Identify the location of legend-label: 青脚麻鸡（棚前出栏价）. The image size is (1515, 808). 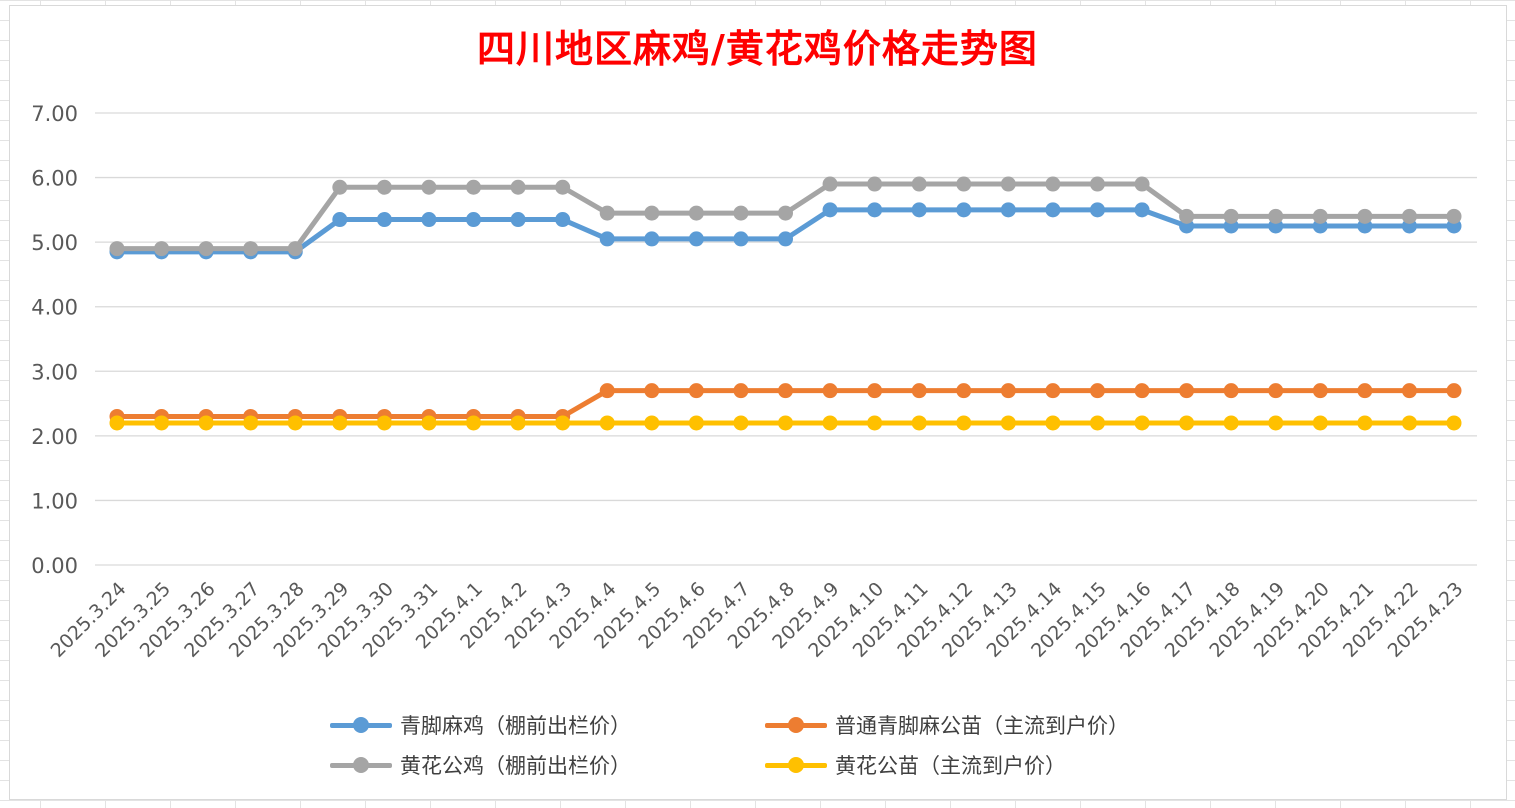
(515, 726).